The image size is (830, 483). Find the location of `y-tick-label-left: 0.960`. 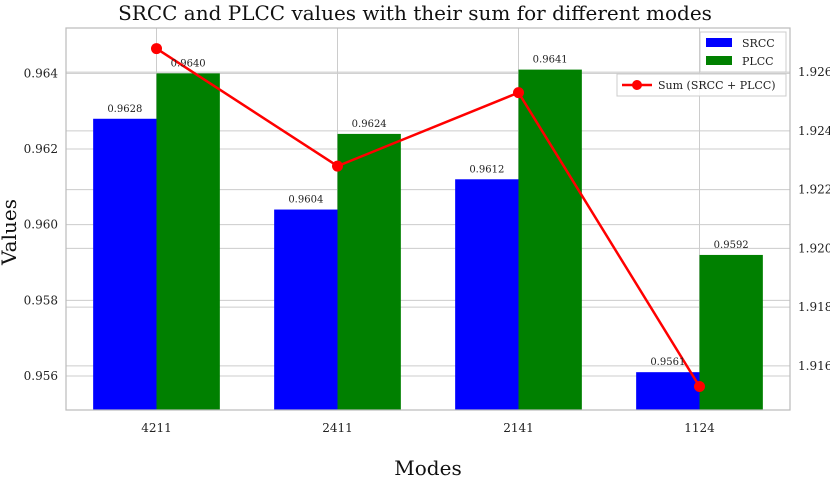

y-tick-label-left: 0.960 is located at coordinates (41, 225).